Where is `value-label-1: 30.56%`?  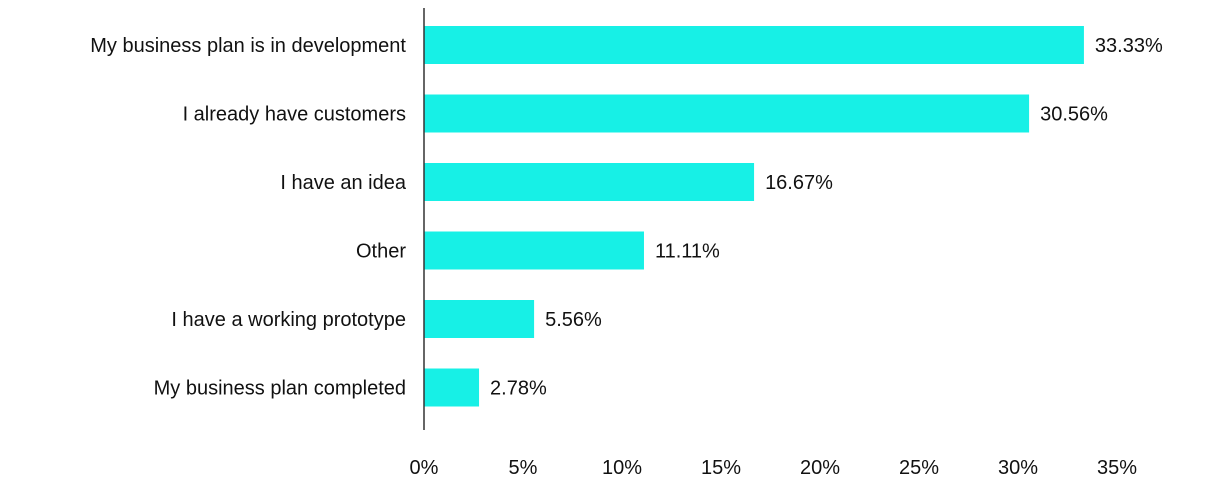 value-label-1: 30.56% is located at coordinates (1074, 115).